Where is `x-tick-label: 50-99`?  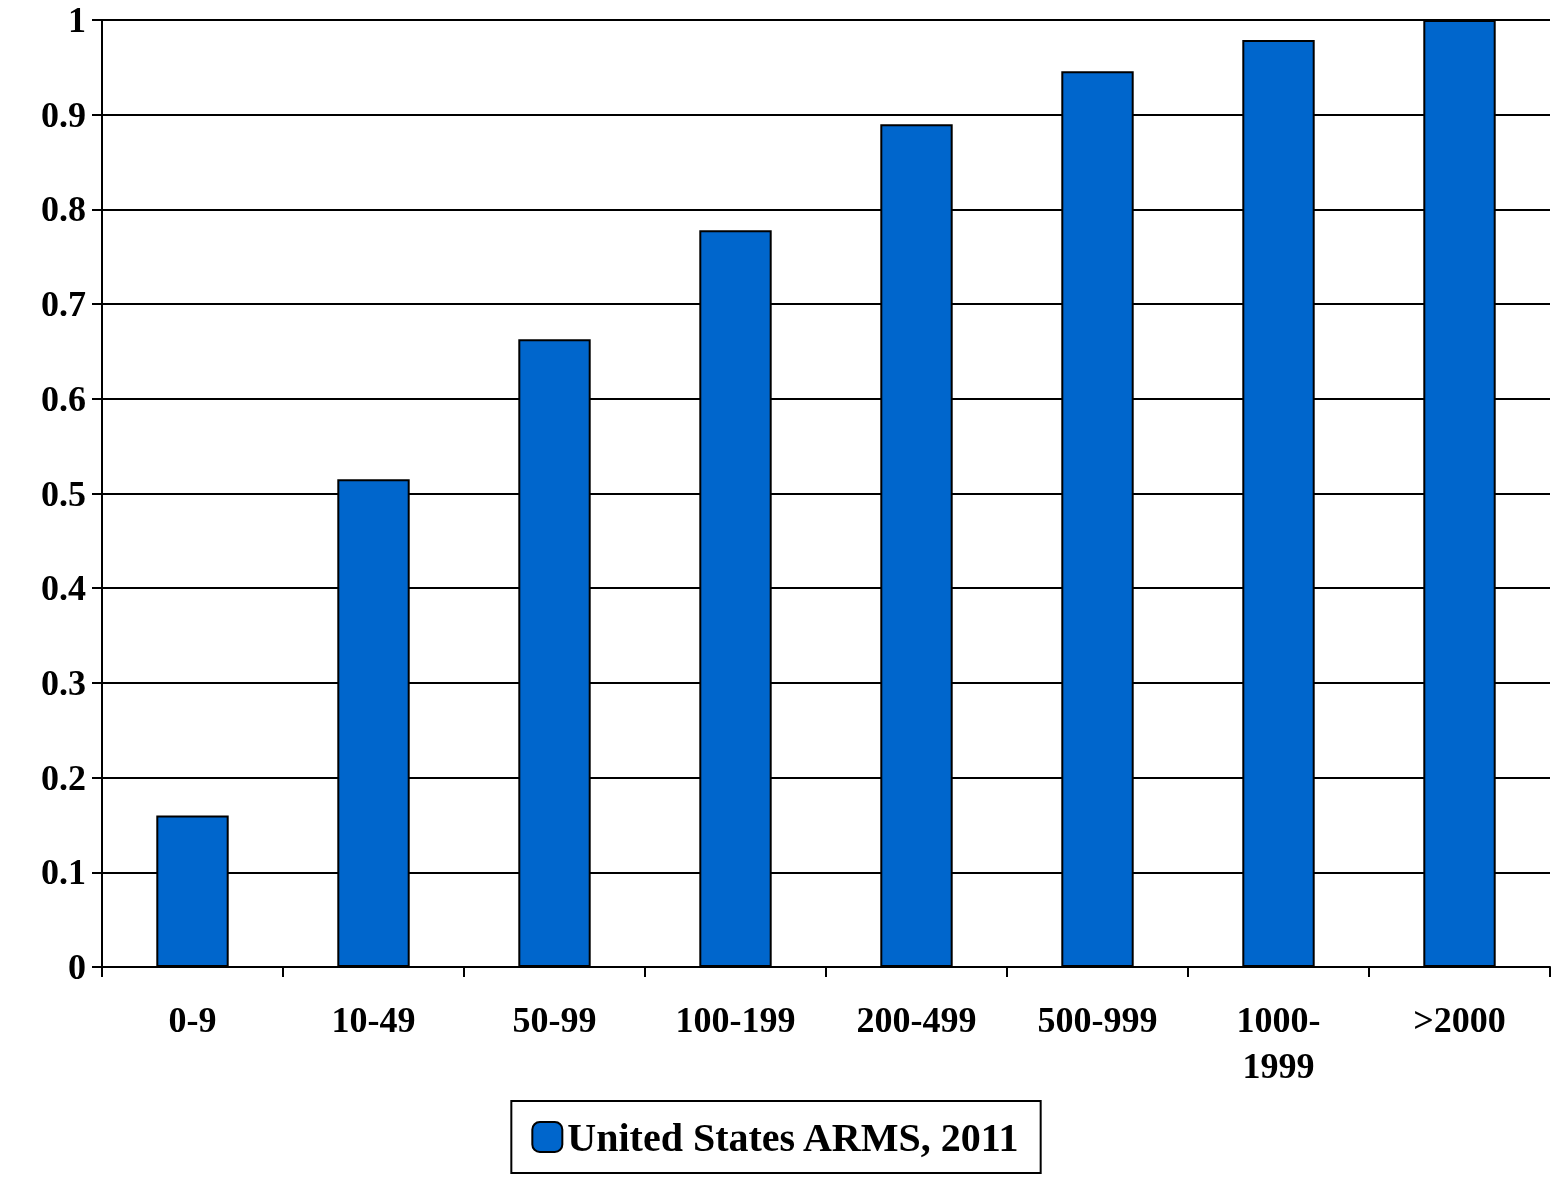 x-tick-label: 50-99 is located at coordinates (554, 1020).